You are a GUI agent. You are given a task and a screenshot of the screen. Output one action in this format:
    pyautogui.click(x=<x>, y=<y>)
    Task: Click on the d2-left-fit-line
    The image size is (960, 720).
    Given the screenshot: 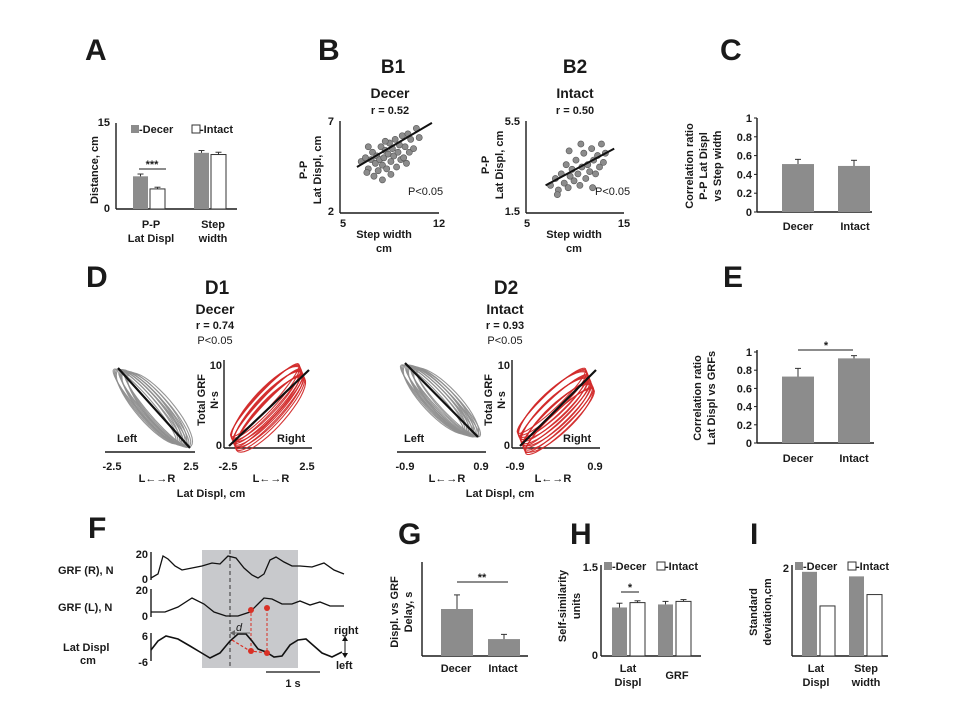 What is the action you would take?
    pyautogui.click(x=441, y=400)
    